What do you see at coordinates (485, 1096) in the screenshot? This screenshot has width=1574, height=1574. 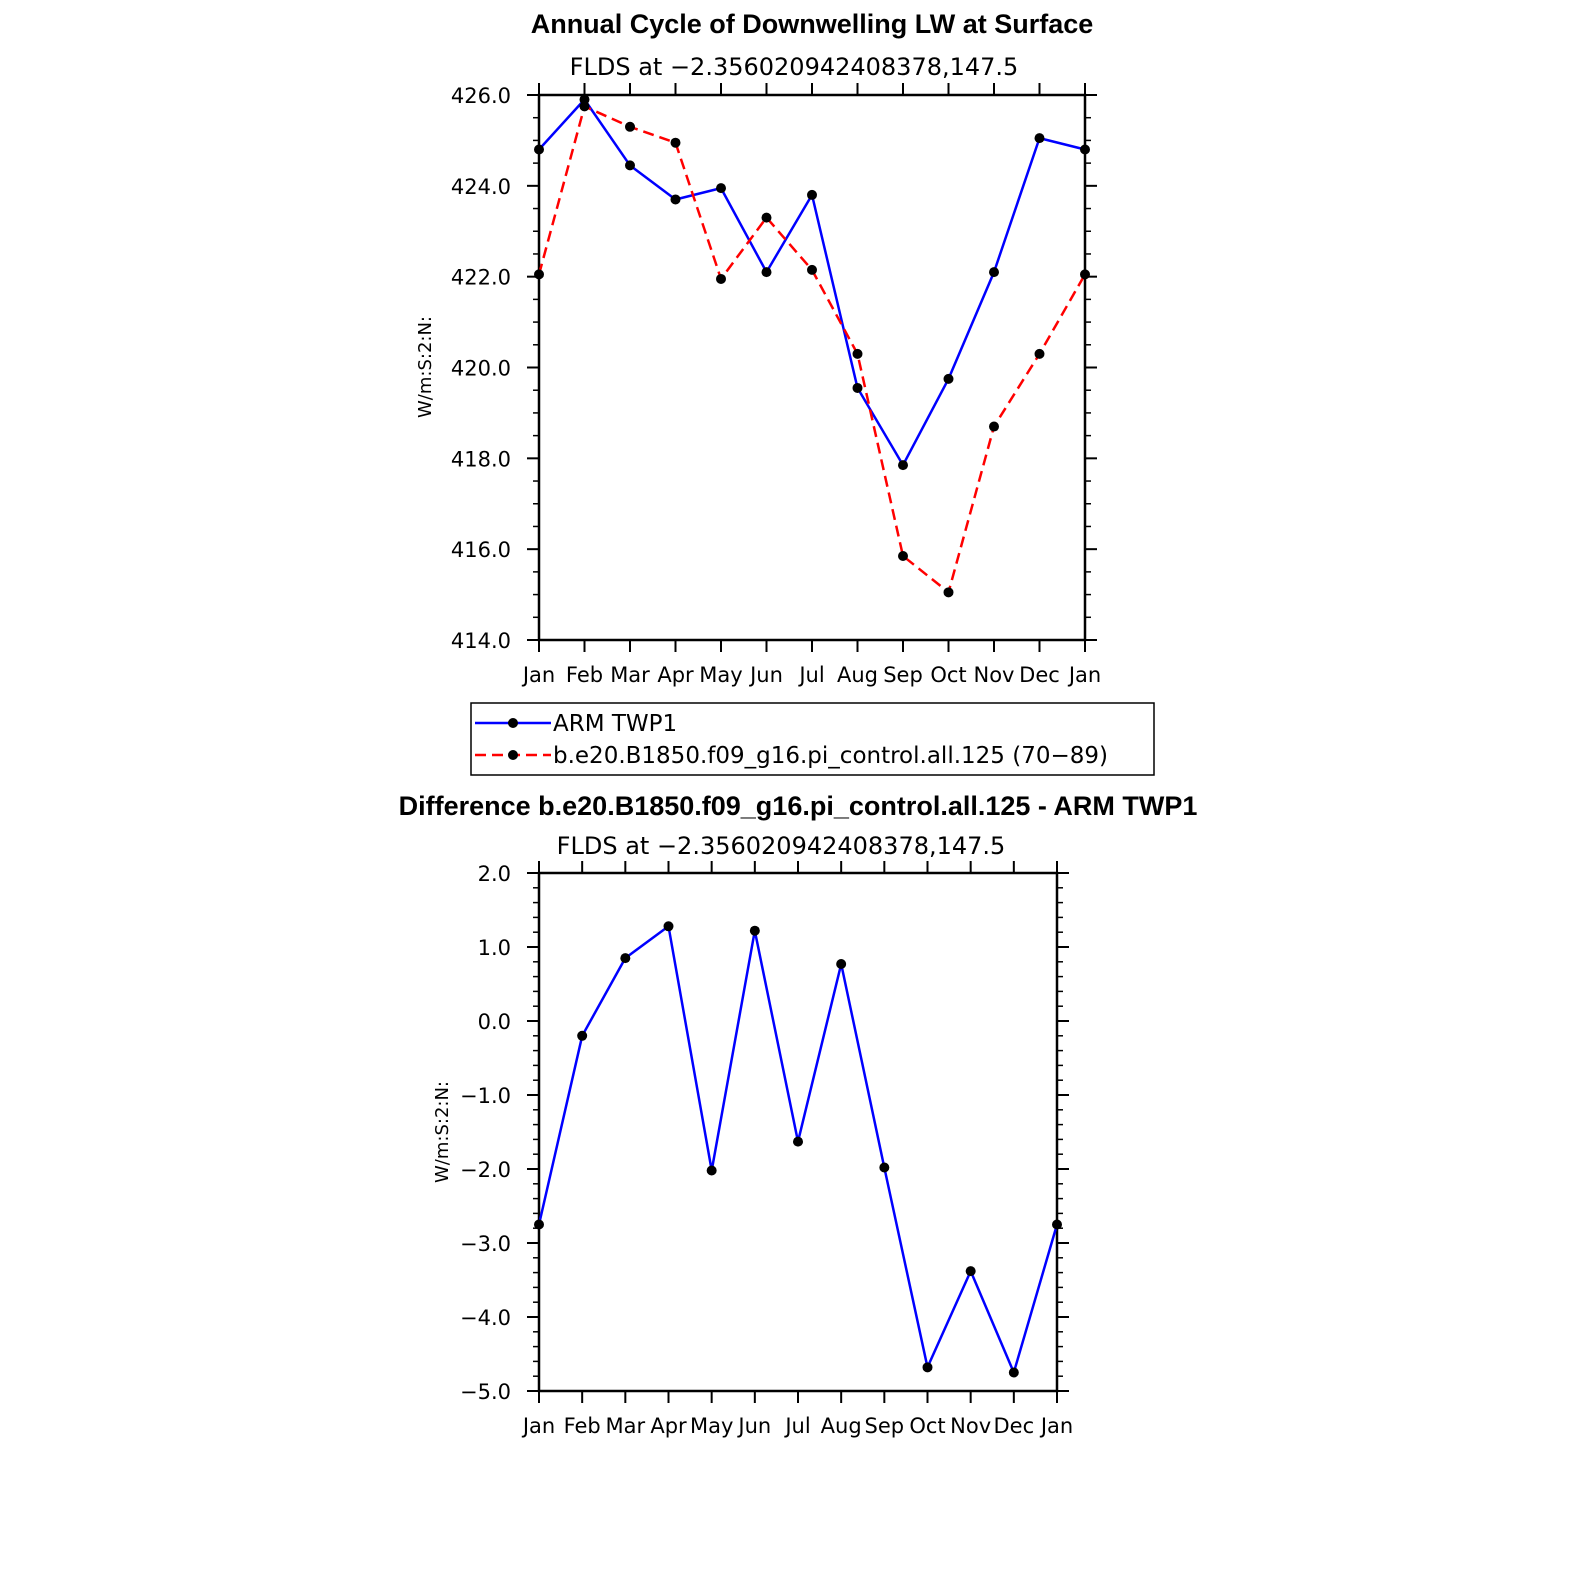 I see `y-tick-label: −1.0` at bounding box center [485, 1096].